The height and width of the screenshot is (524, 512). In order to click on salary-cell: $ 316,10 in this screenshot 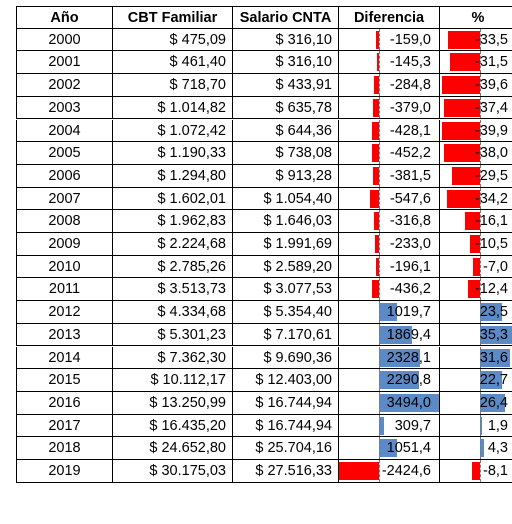, I will do `click(285, 40)`.